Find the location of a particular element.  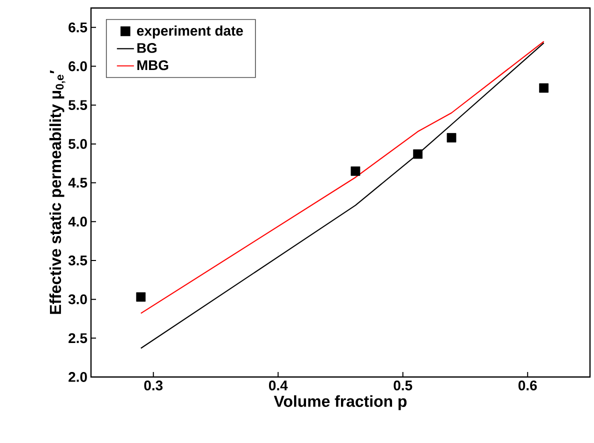

y-tick-label: 5.0 is located at coordinates (77, 143).